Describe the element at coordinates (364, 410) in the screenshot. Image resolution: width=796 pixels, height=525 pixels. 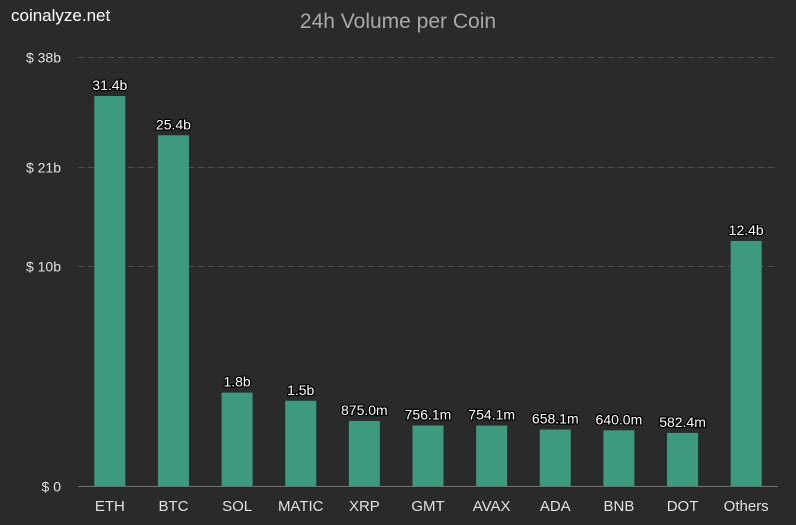
I see `data-label: 875.0m` at that location.